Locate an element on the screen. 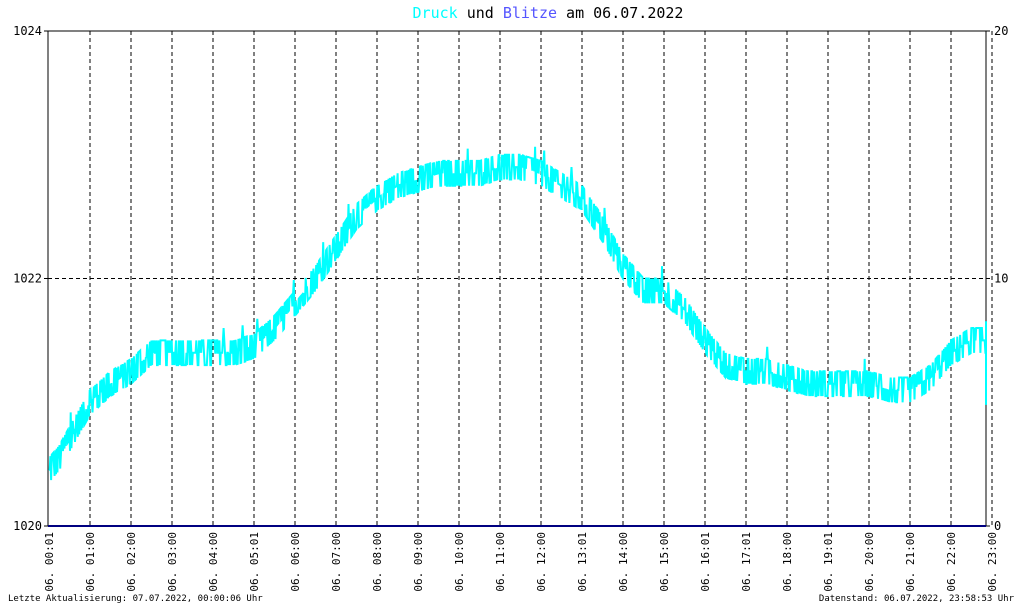 This screenshot has width=1020, height=606. x-tick-label: 06. 06:00 is located at coordinates (295, 562).